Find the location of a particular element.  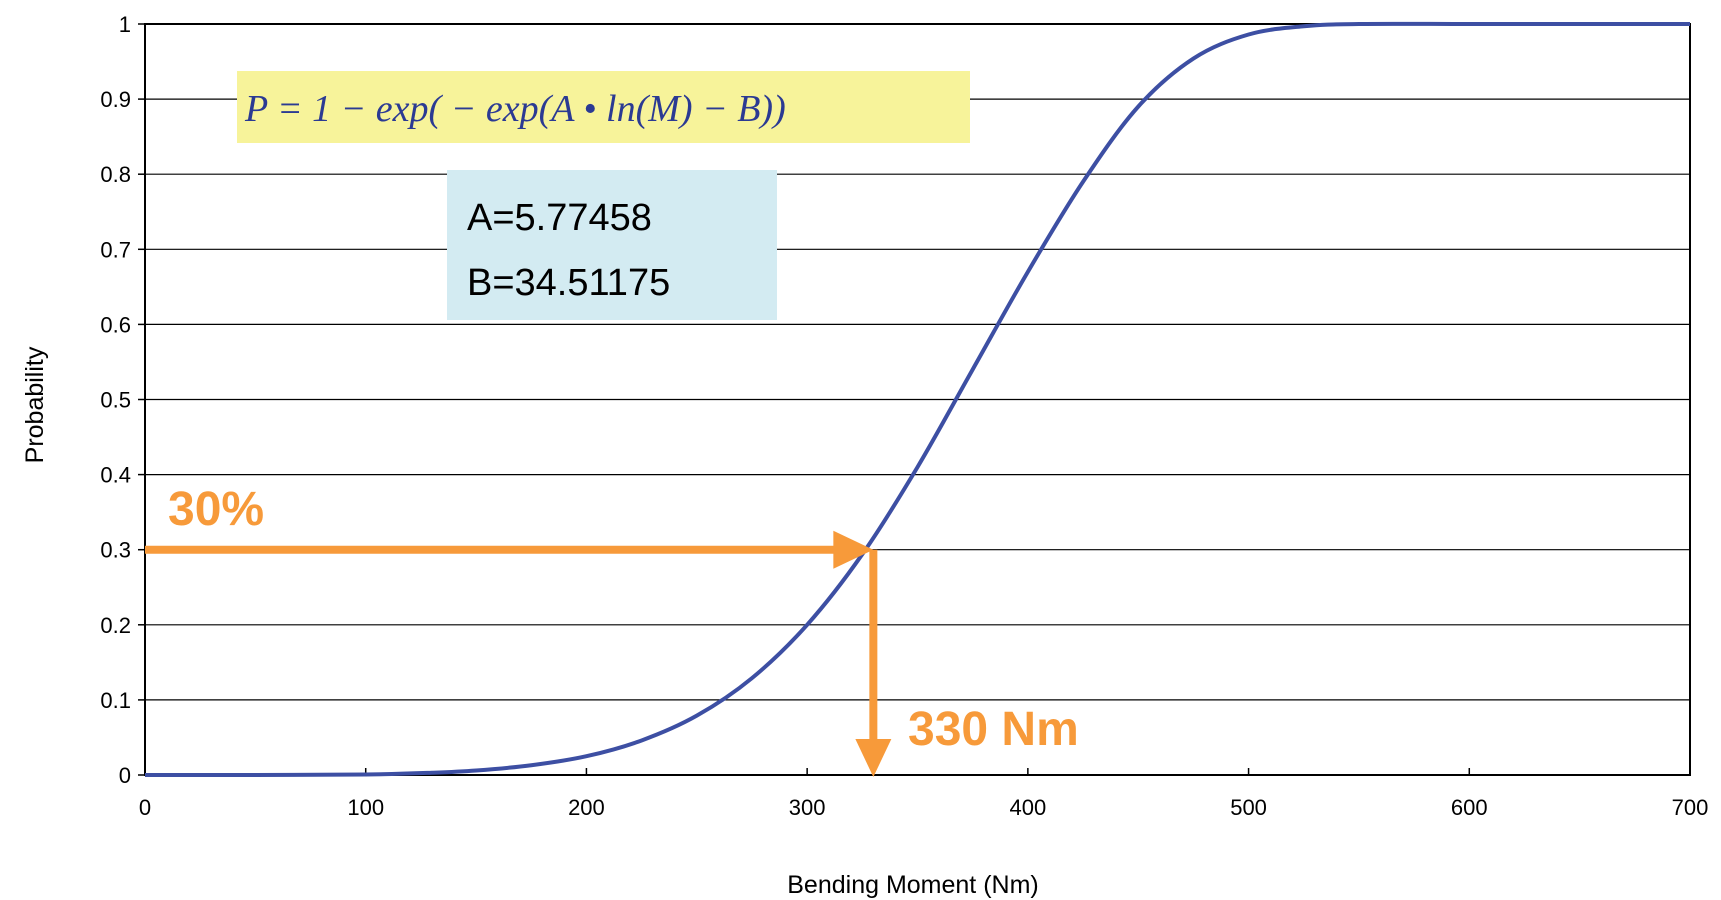

y-tick-label: 0.5 is located at coordinates (115, 400).